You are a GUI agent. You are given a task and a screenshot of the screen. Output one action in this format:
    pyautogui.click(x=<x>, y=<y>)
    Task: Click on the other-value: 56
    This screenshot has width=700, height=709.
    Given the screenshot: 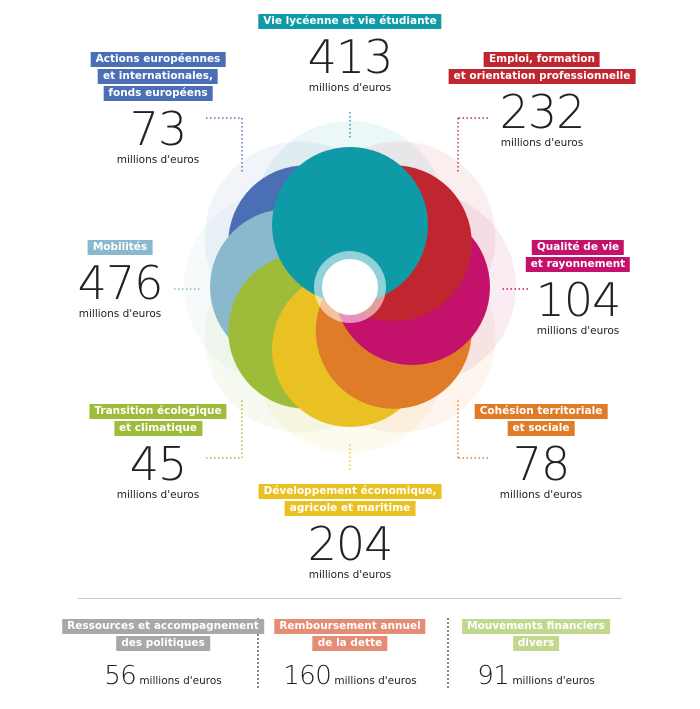 What is the action you would take?
    pyautogui.click(x=120, y=676)
    